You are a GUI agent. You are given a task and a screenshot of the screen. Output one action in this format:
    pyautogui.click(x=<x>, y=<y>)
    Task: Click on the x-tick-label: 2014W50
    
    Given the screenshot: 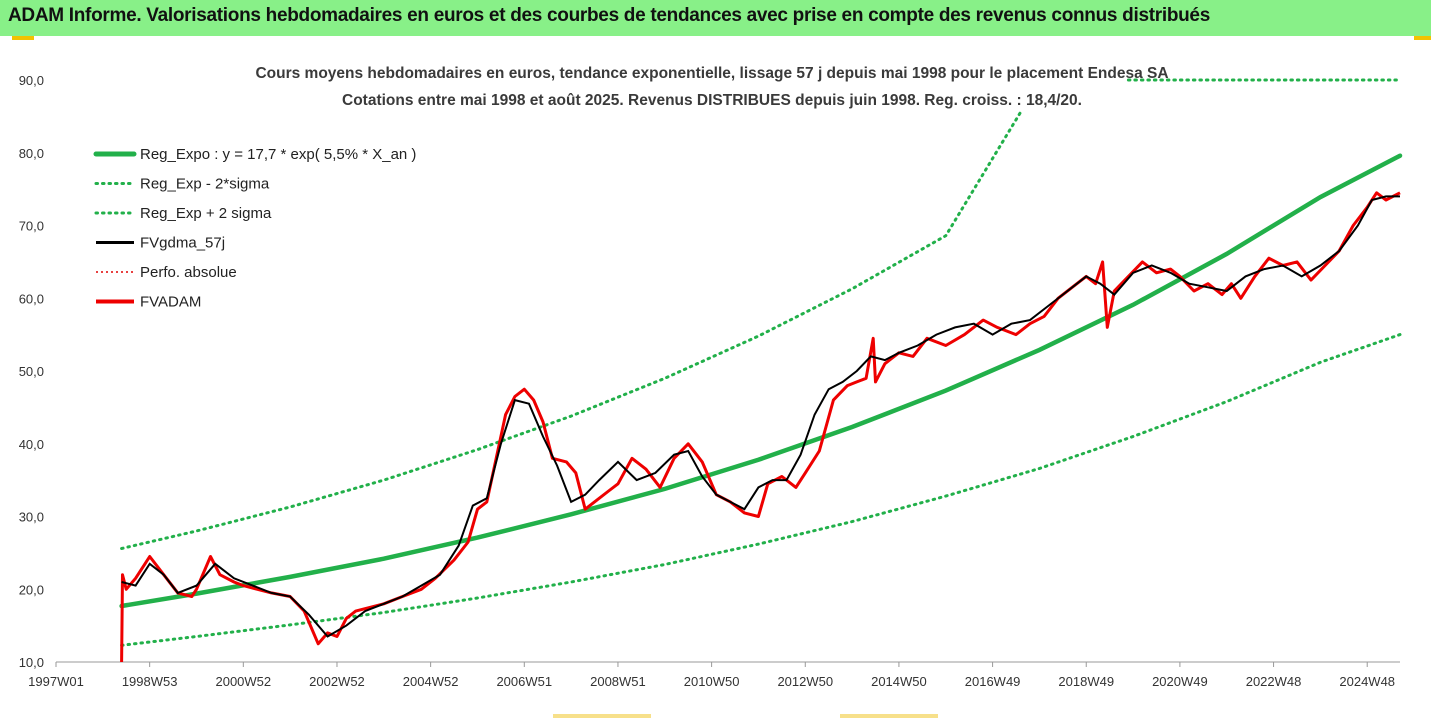 What is the action you would take?
    pyautogui.click(x=899, y=681)
    